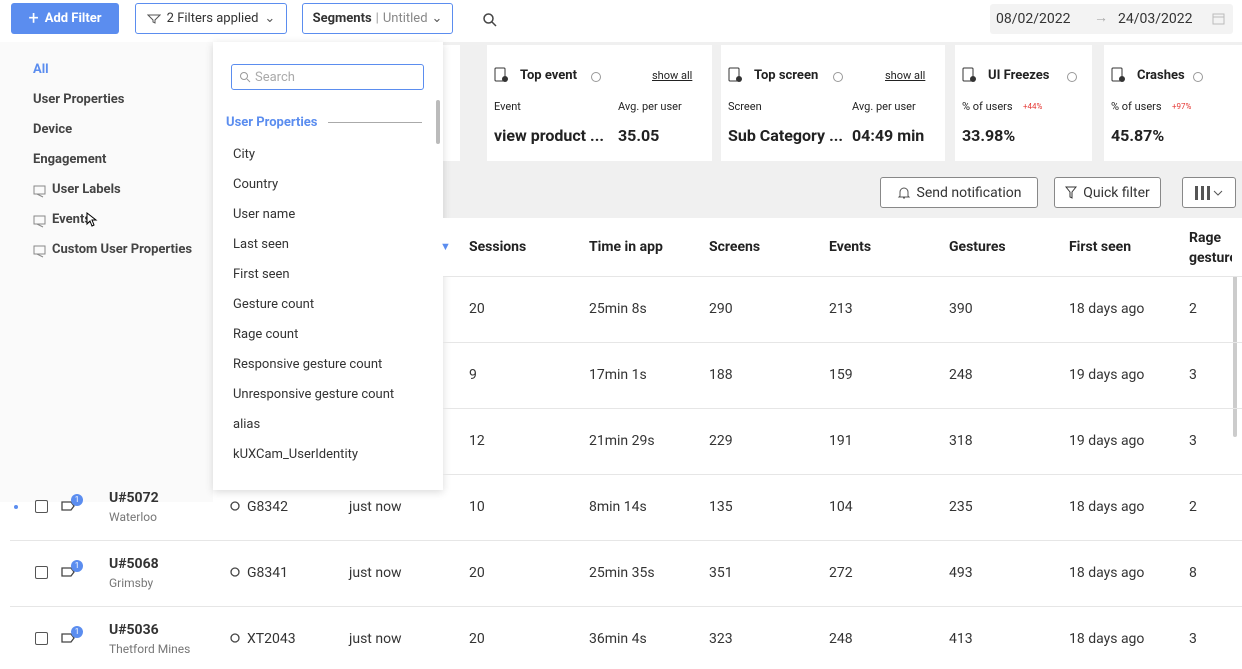  What do you see at coordinates (618, 639) in the screenshot?
I see `table-cell: 36min 4s` at bounding box center [618, 639].